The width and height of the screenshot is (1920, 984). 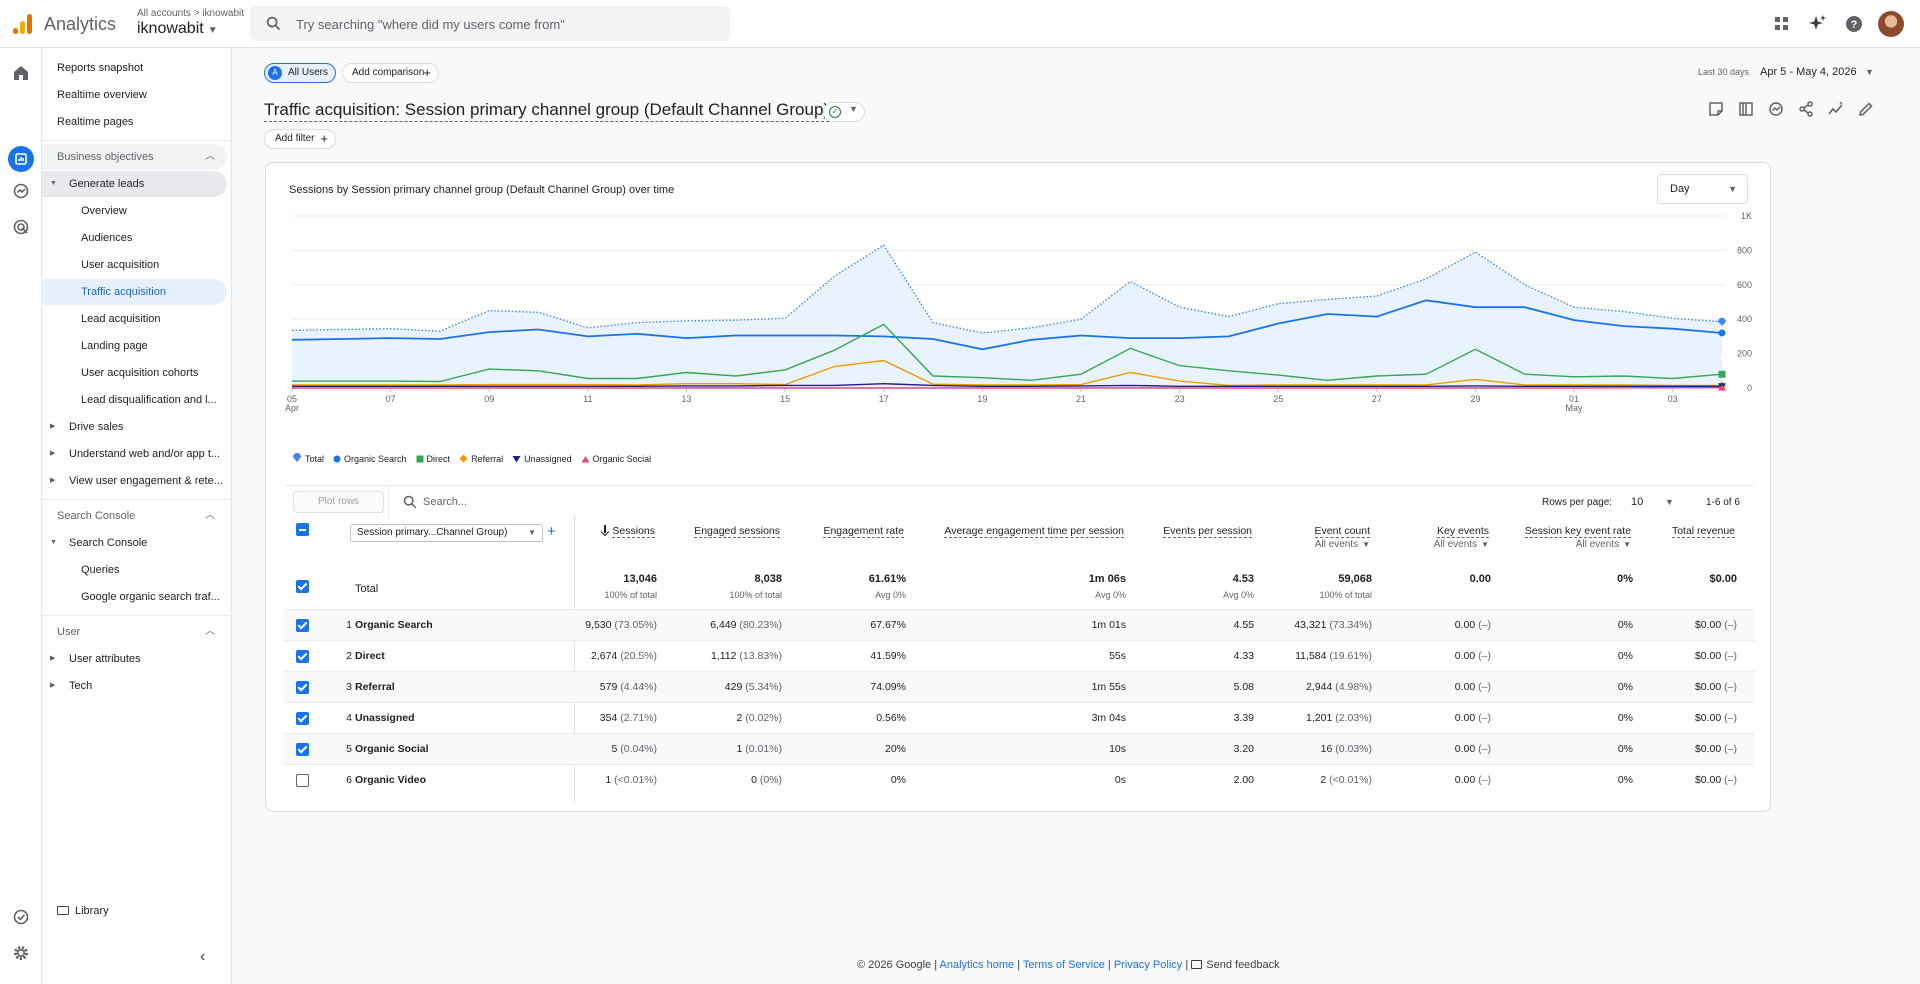 I want to click on row-dimension-value: Organic Search, so click(x=394, y=625).